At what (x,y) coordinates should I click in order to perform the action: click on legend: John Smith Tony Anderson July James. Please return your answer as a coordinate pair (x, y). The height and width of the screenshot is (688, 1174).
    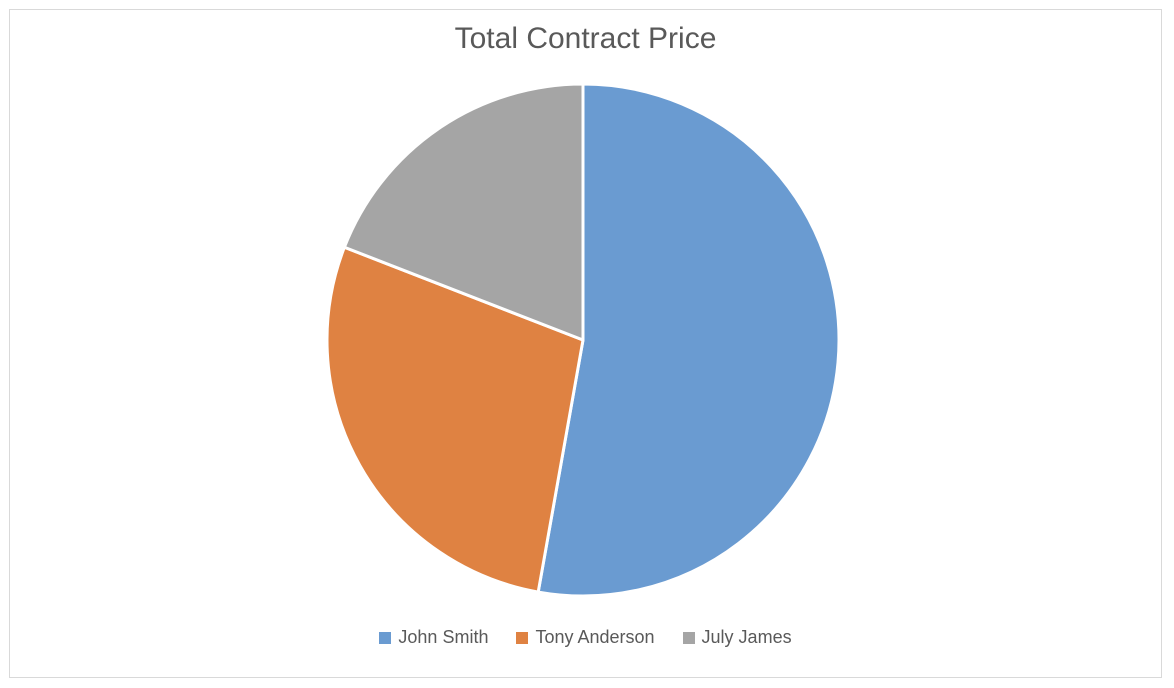
    Looking at the image, I should click on (585, 637).